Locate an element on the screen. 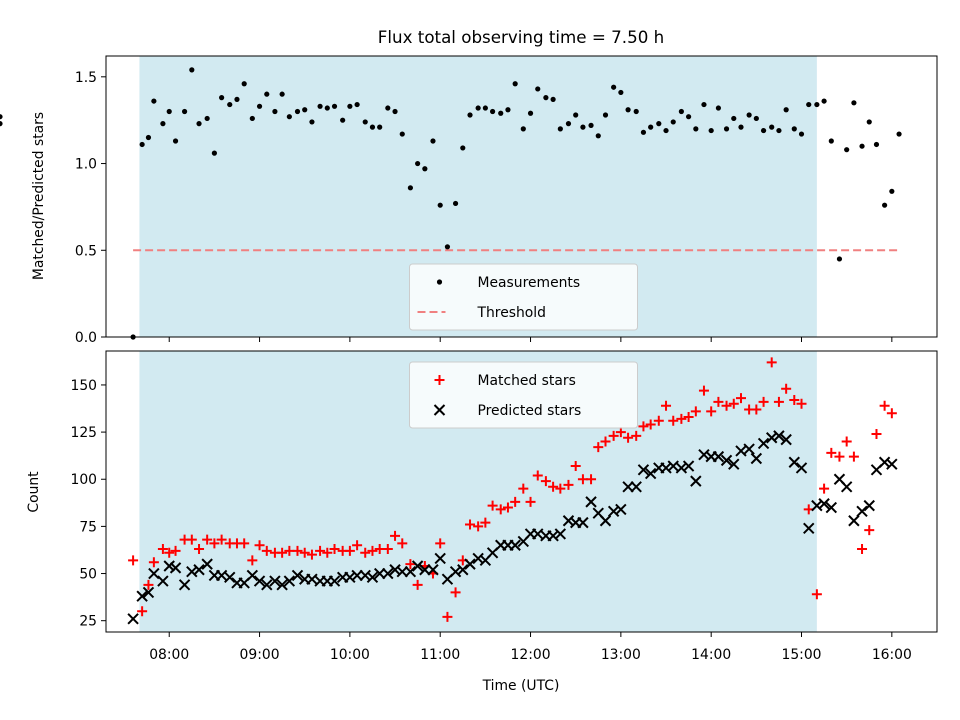  y-tick-label: 75 is located at coordinates (88, 527).